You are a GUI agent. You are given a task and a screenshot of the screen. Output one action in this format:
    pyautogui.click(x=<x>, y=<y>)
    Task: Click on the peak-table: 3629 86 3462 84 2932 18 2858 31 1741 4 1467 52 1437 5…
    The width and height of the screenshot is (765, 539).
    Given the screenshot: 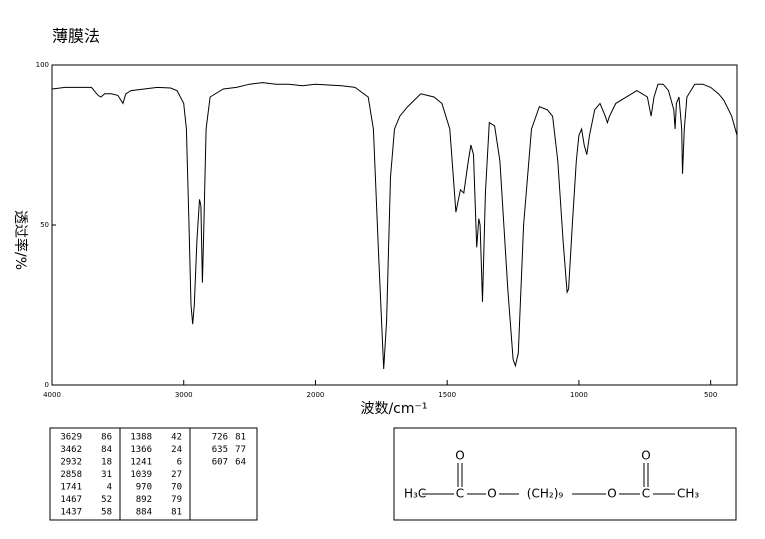 What is the action you would take?
    pyautogui.click(x=153, y=474)
    